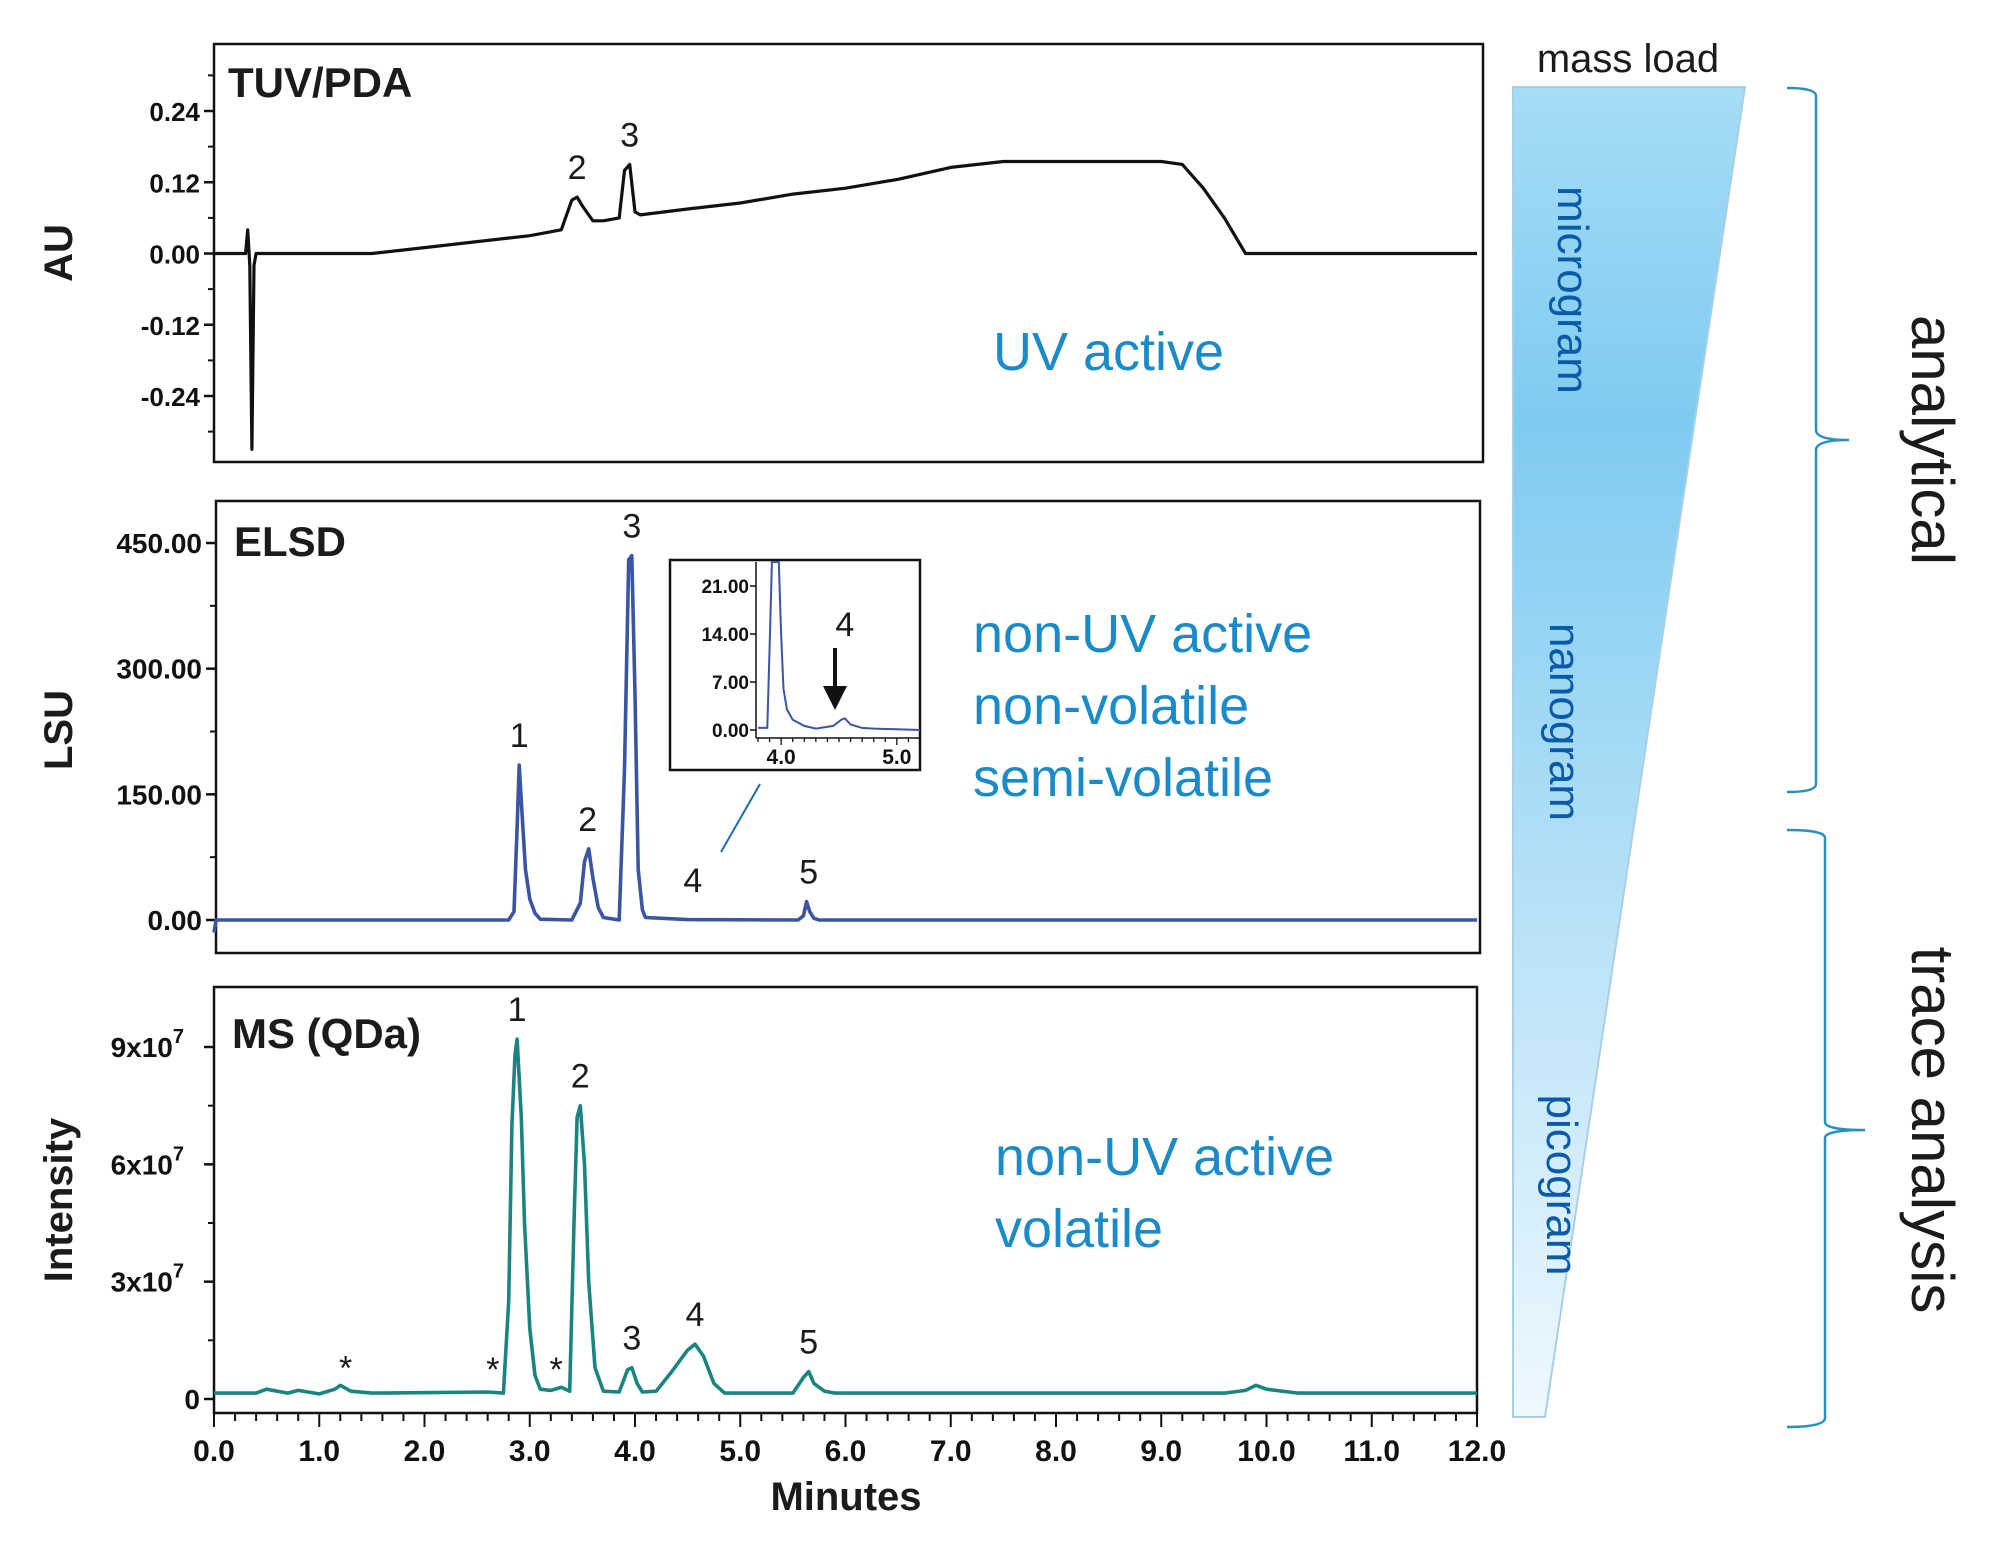  What do you see at coordinates (1572, 290) in the screenshot?
I see `mass-level-microgram: microgram` at bounding box center [1572, 290].